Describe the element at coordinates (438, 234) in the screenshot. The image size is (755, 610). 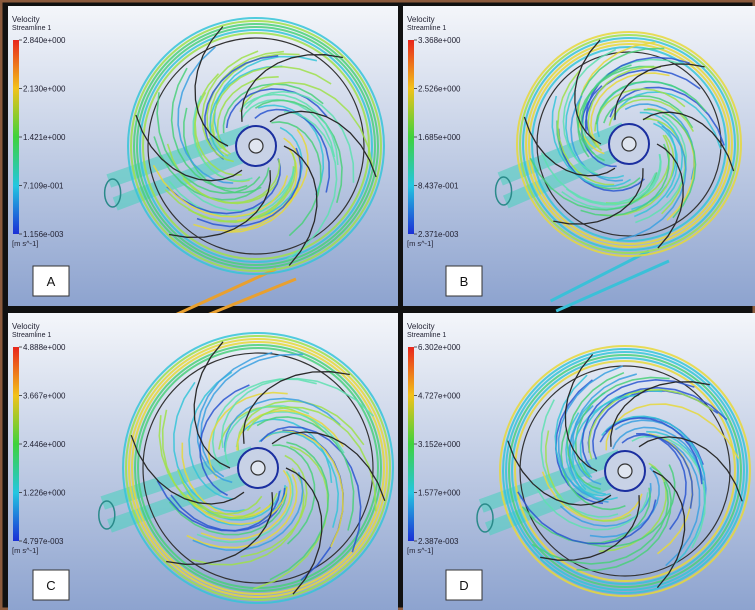
I see `legend-tick-label: 2.371e-003` at that location.